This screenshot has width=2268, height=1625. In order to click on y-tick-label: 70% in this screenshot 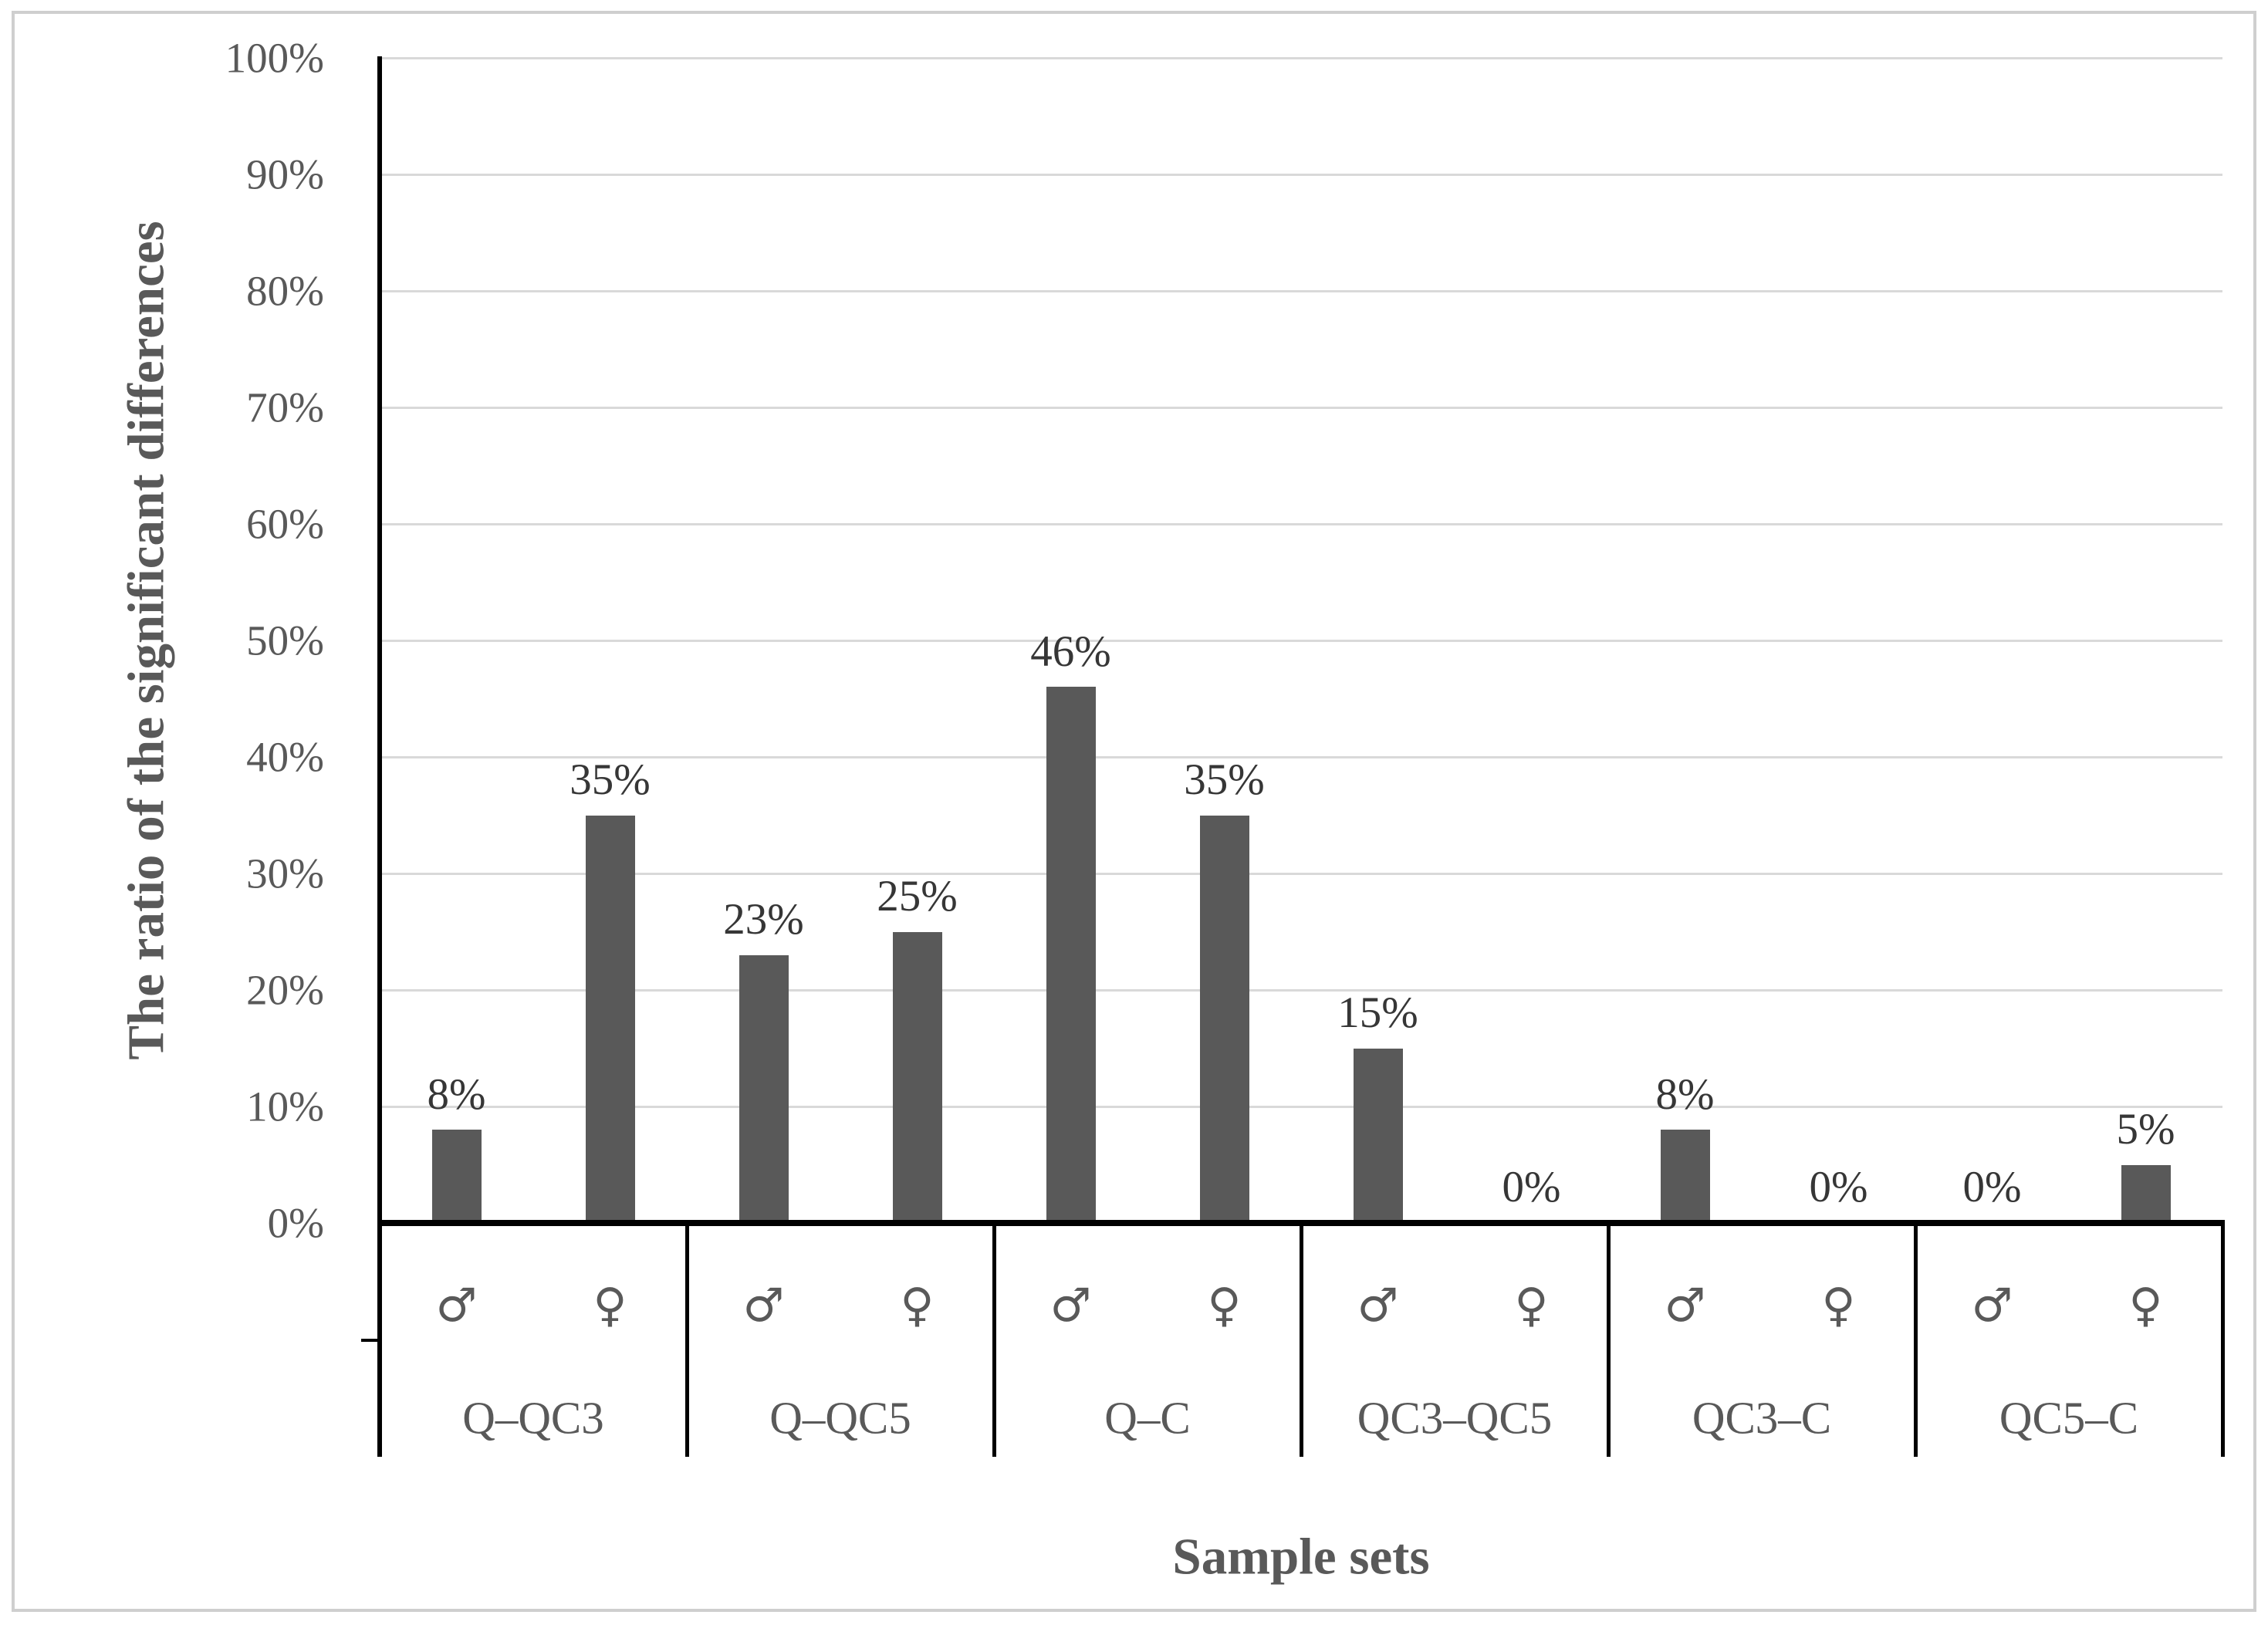, I will do `click(285, 407)`.